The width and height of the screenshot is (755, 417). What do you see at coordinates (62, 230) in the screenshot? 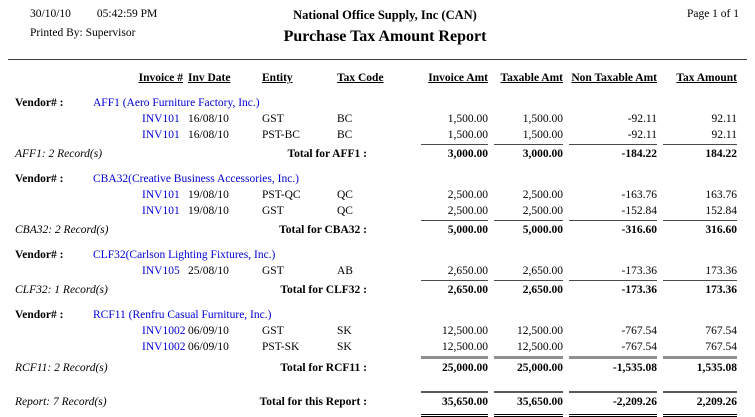
I see `record-count: CBA32: 2 Record(s)` at bounding box center [62, 230].